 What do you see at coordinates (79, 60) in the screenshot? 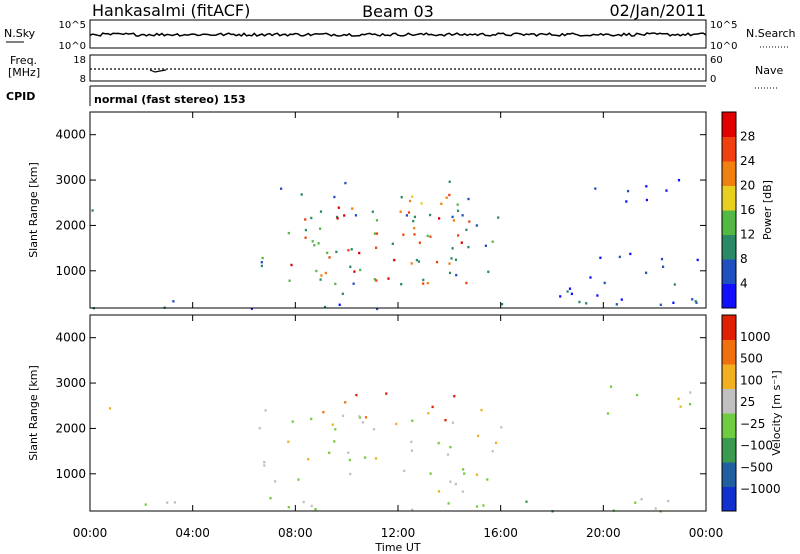
I see `freq-tick-top: 18` at bounding box center [79, 60].